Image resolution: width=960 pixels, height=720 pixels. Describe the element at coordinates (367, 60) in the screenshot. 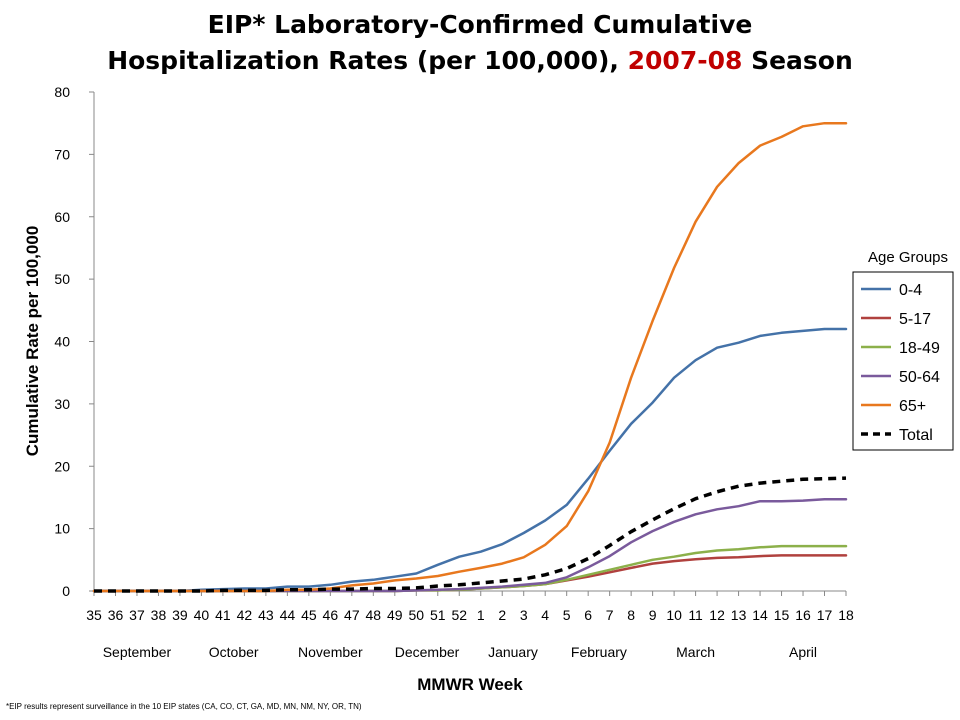

I see `chart-title-text: Hospitalization Rates (per 100,000),` at that location.